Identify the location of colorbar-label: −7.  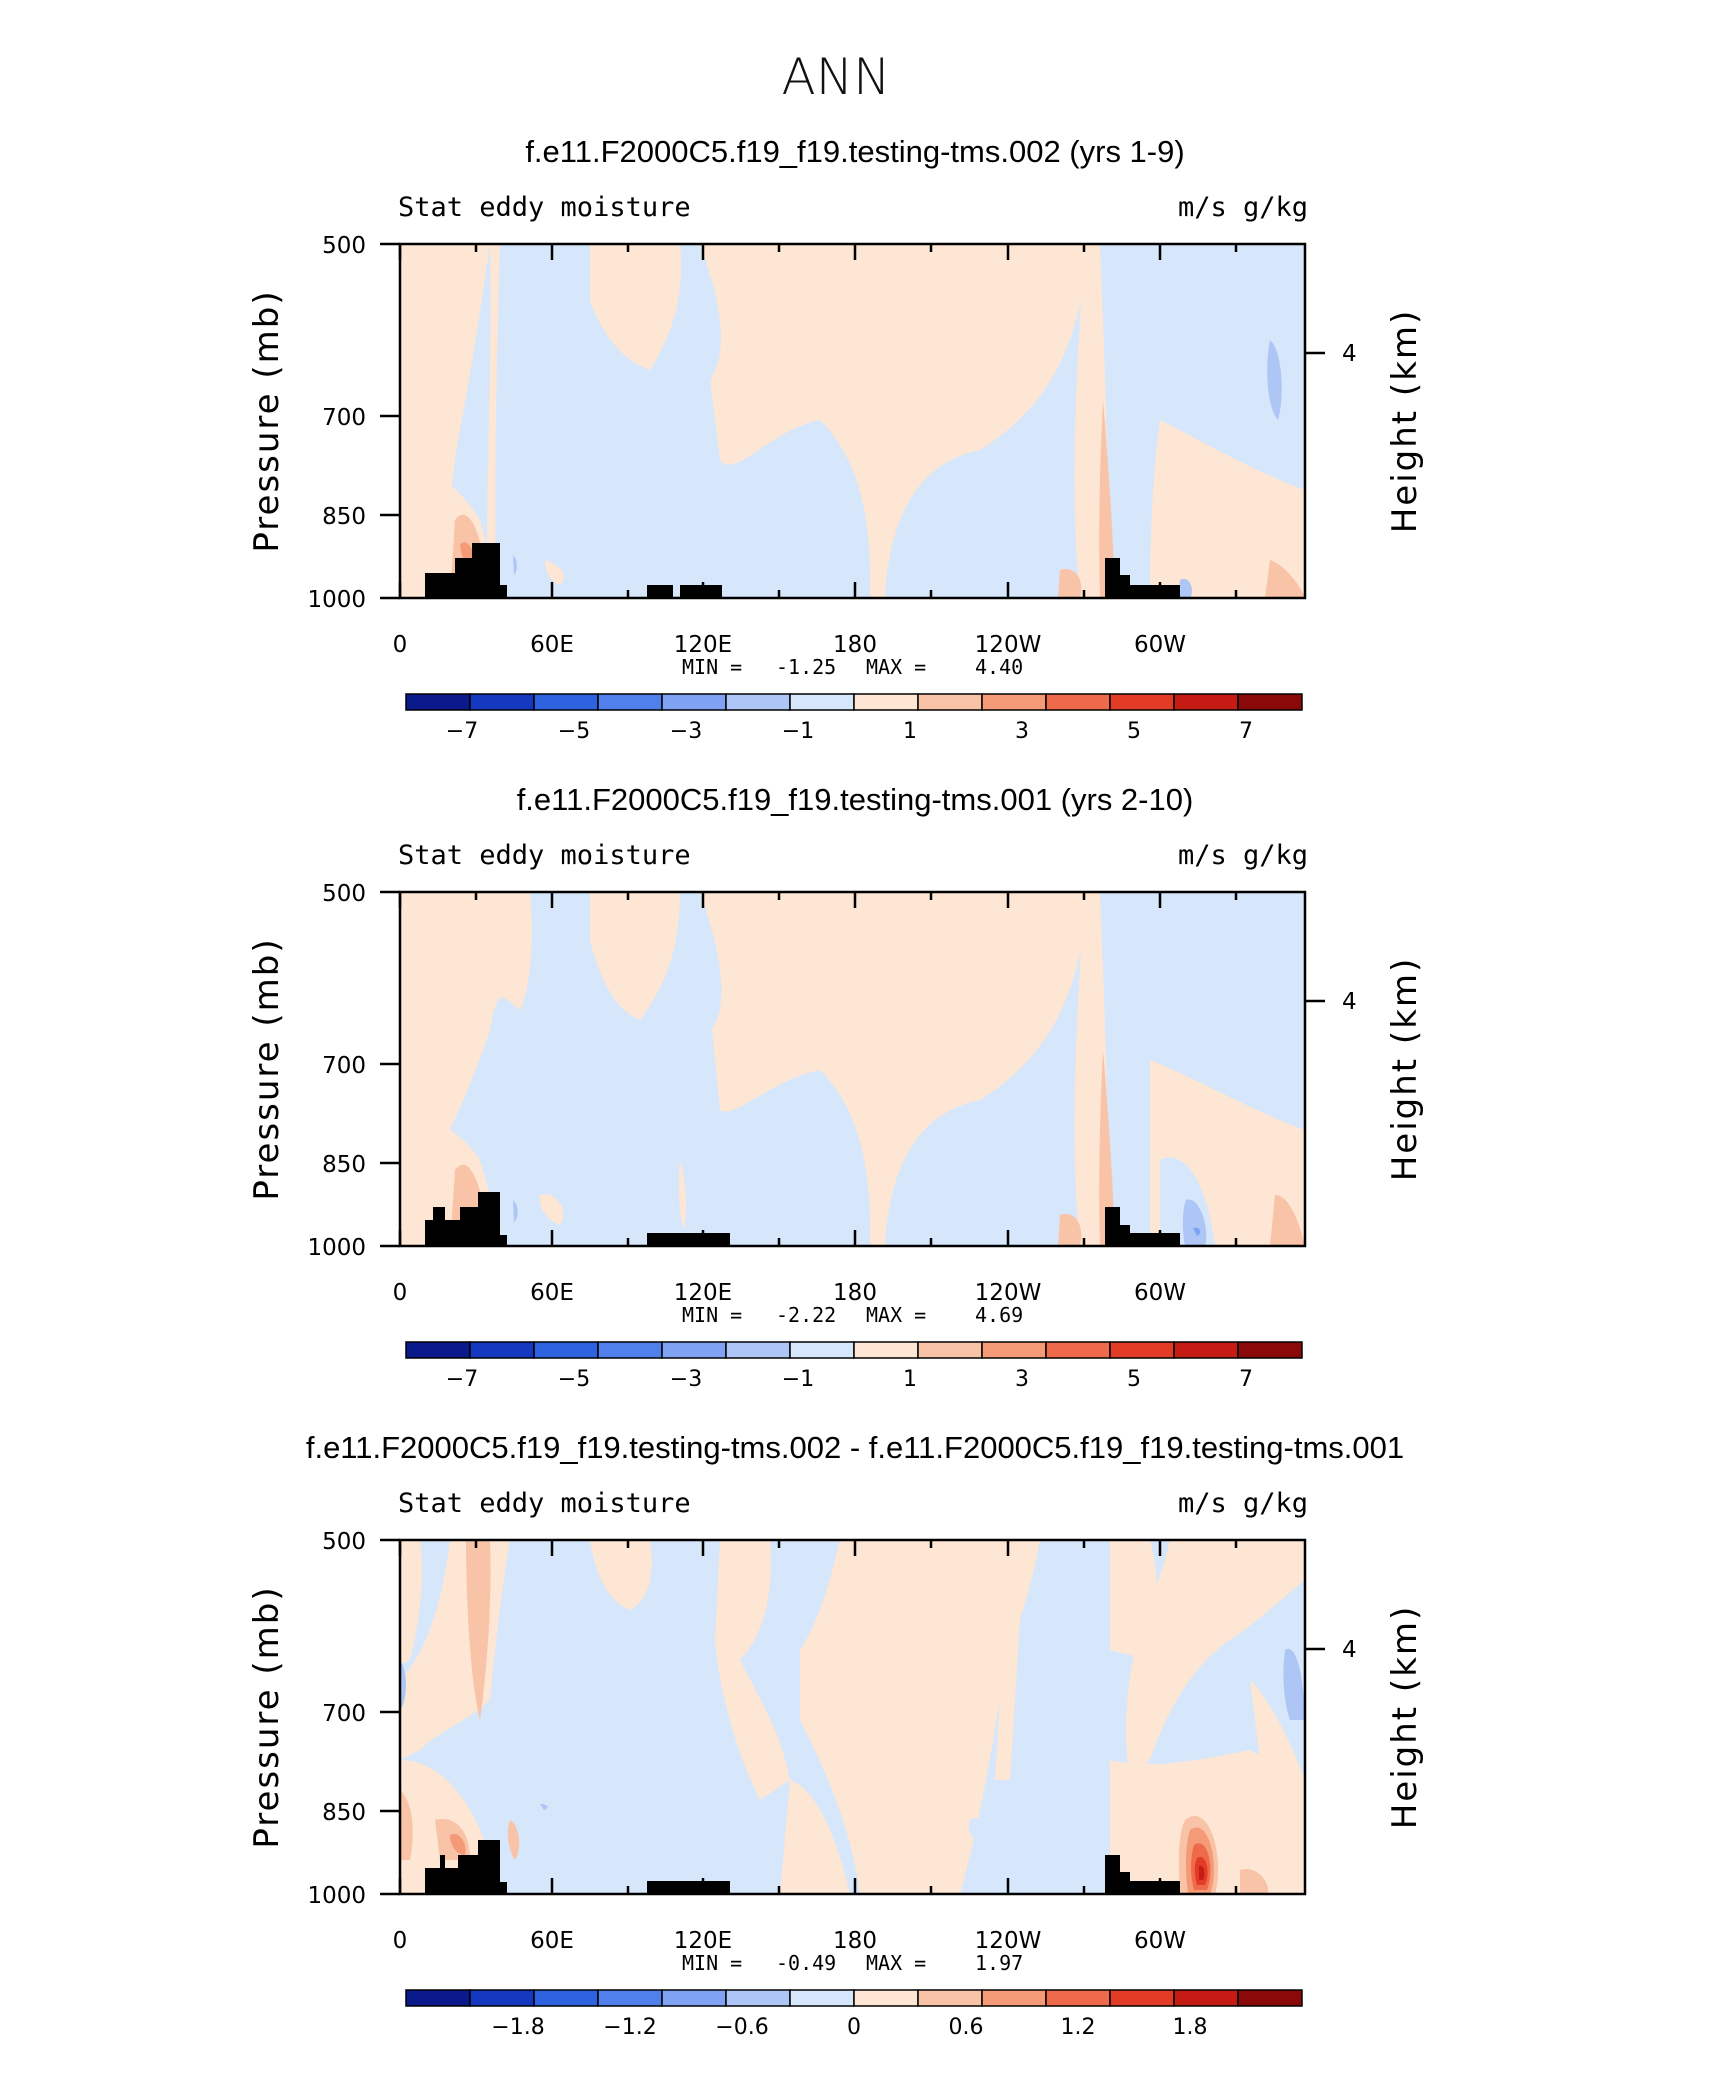
(462, 731).